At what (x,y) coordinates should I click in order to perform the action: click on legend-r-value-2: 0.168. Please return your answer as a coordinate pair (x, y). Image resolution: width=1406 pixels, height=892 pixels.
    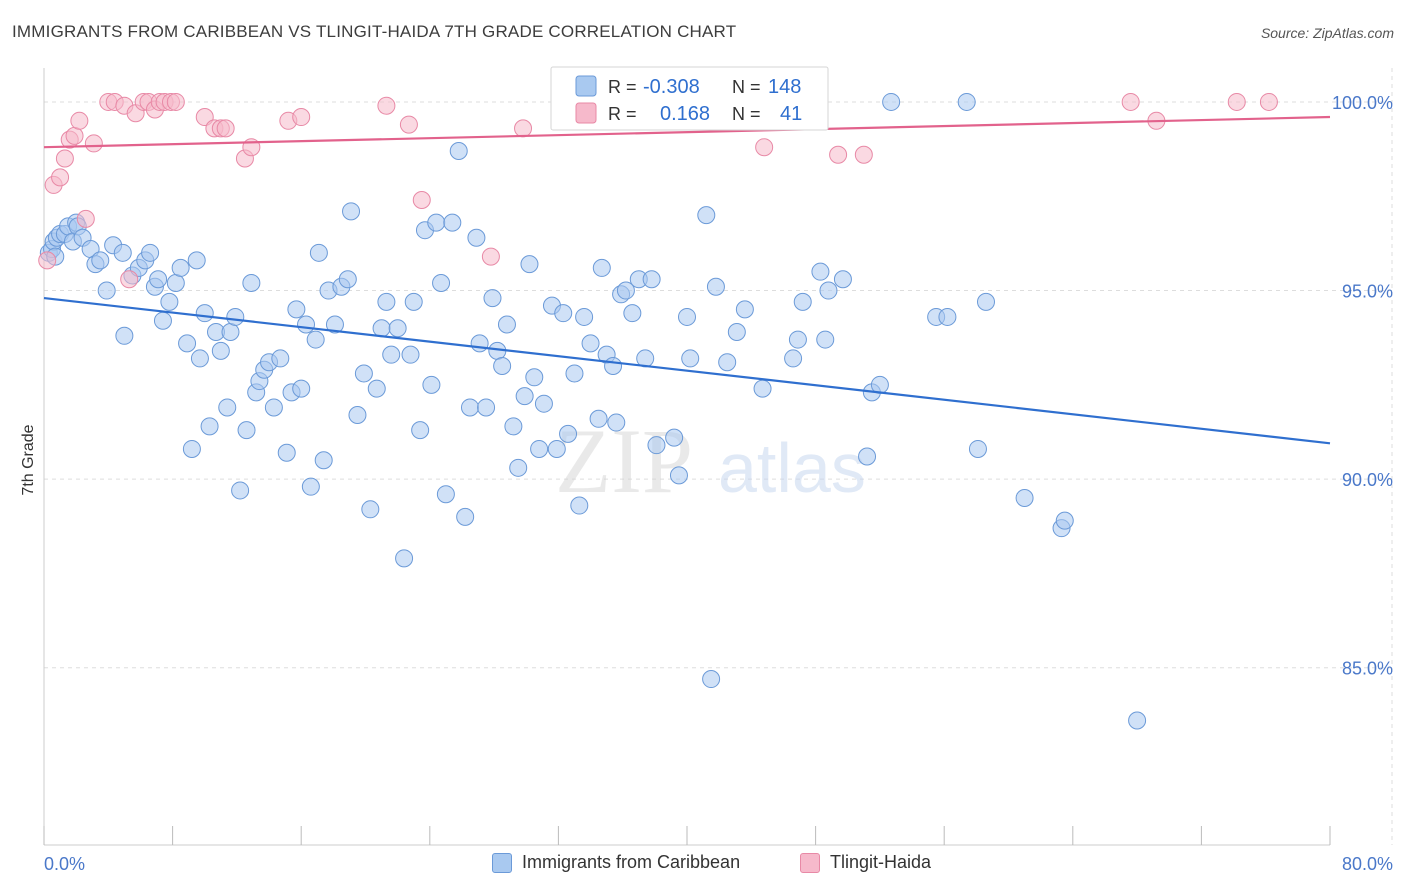
    Looking at the image, I should click on (685, 114).